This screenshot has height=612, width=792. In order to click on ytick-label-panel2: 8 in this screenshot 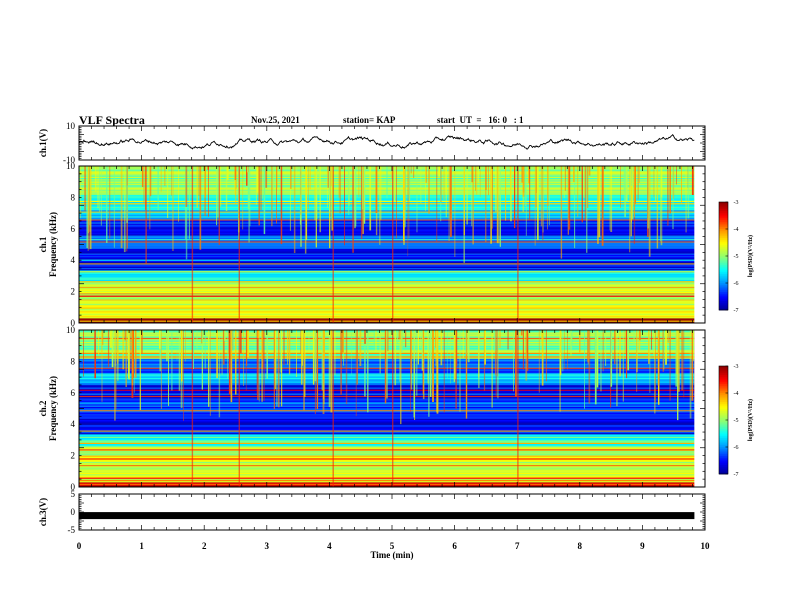, I will do `click(73, 197)`.